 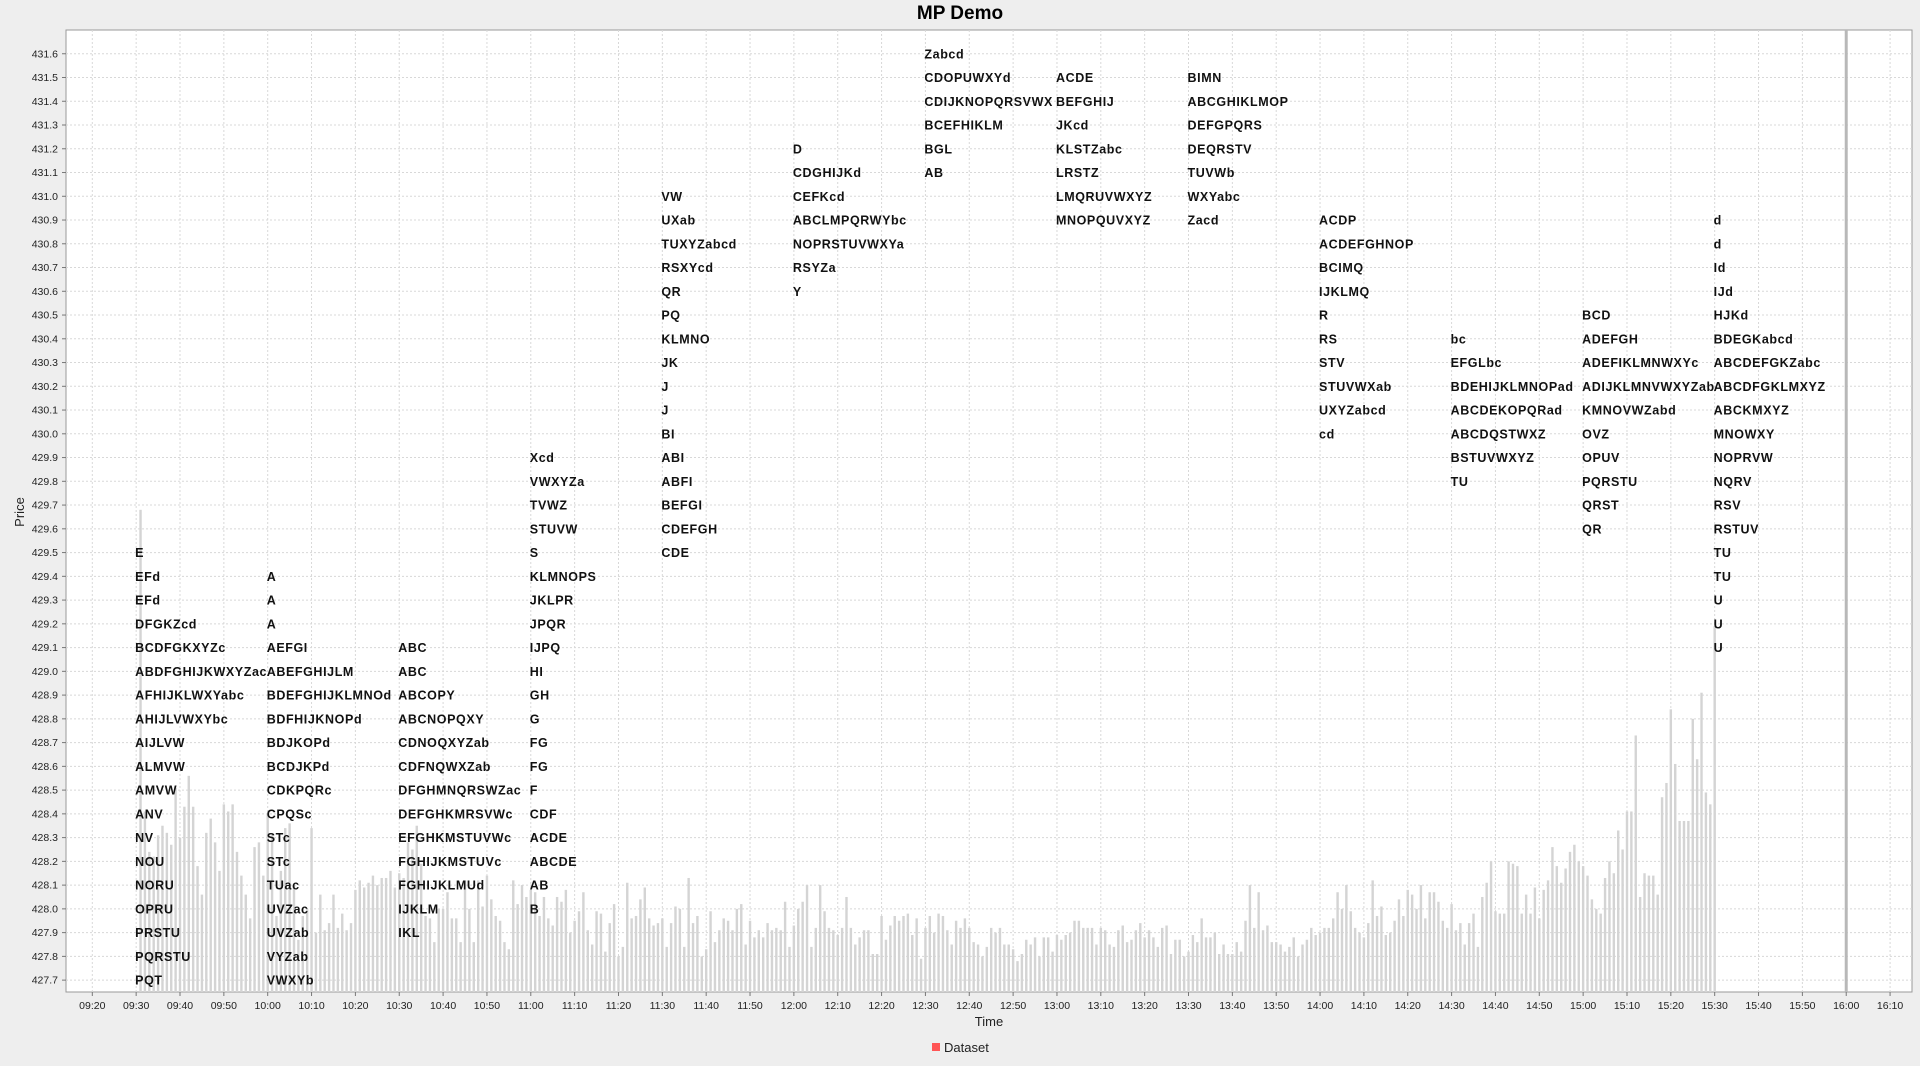 I want to click on profile-letters: ACDP, so click(x=1338, y=221).